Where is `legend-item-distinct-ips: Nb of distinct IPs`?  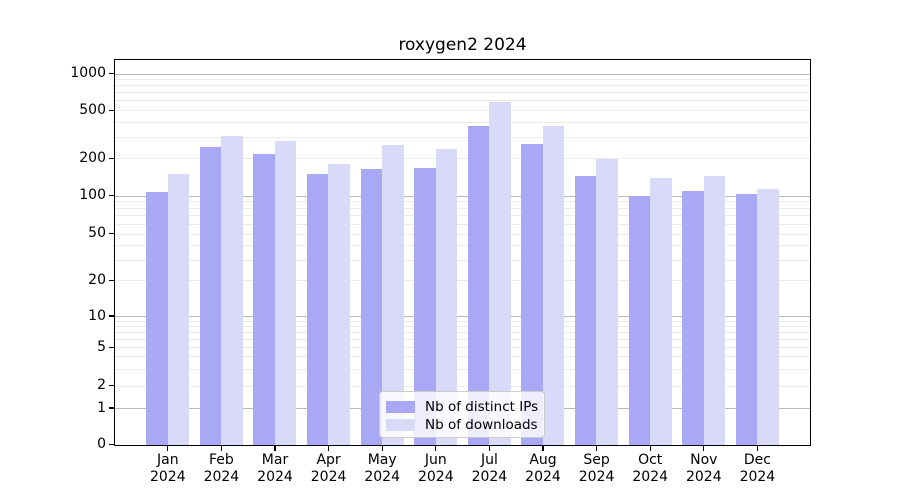
legend-item-distinct-ips: Nb of distinct IPs is located at coordinates (462, 406).